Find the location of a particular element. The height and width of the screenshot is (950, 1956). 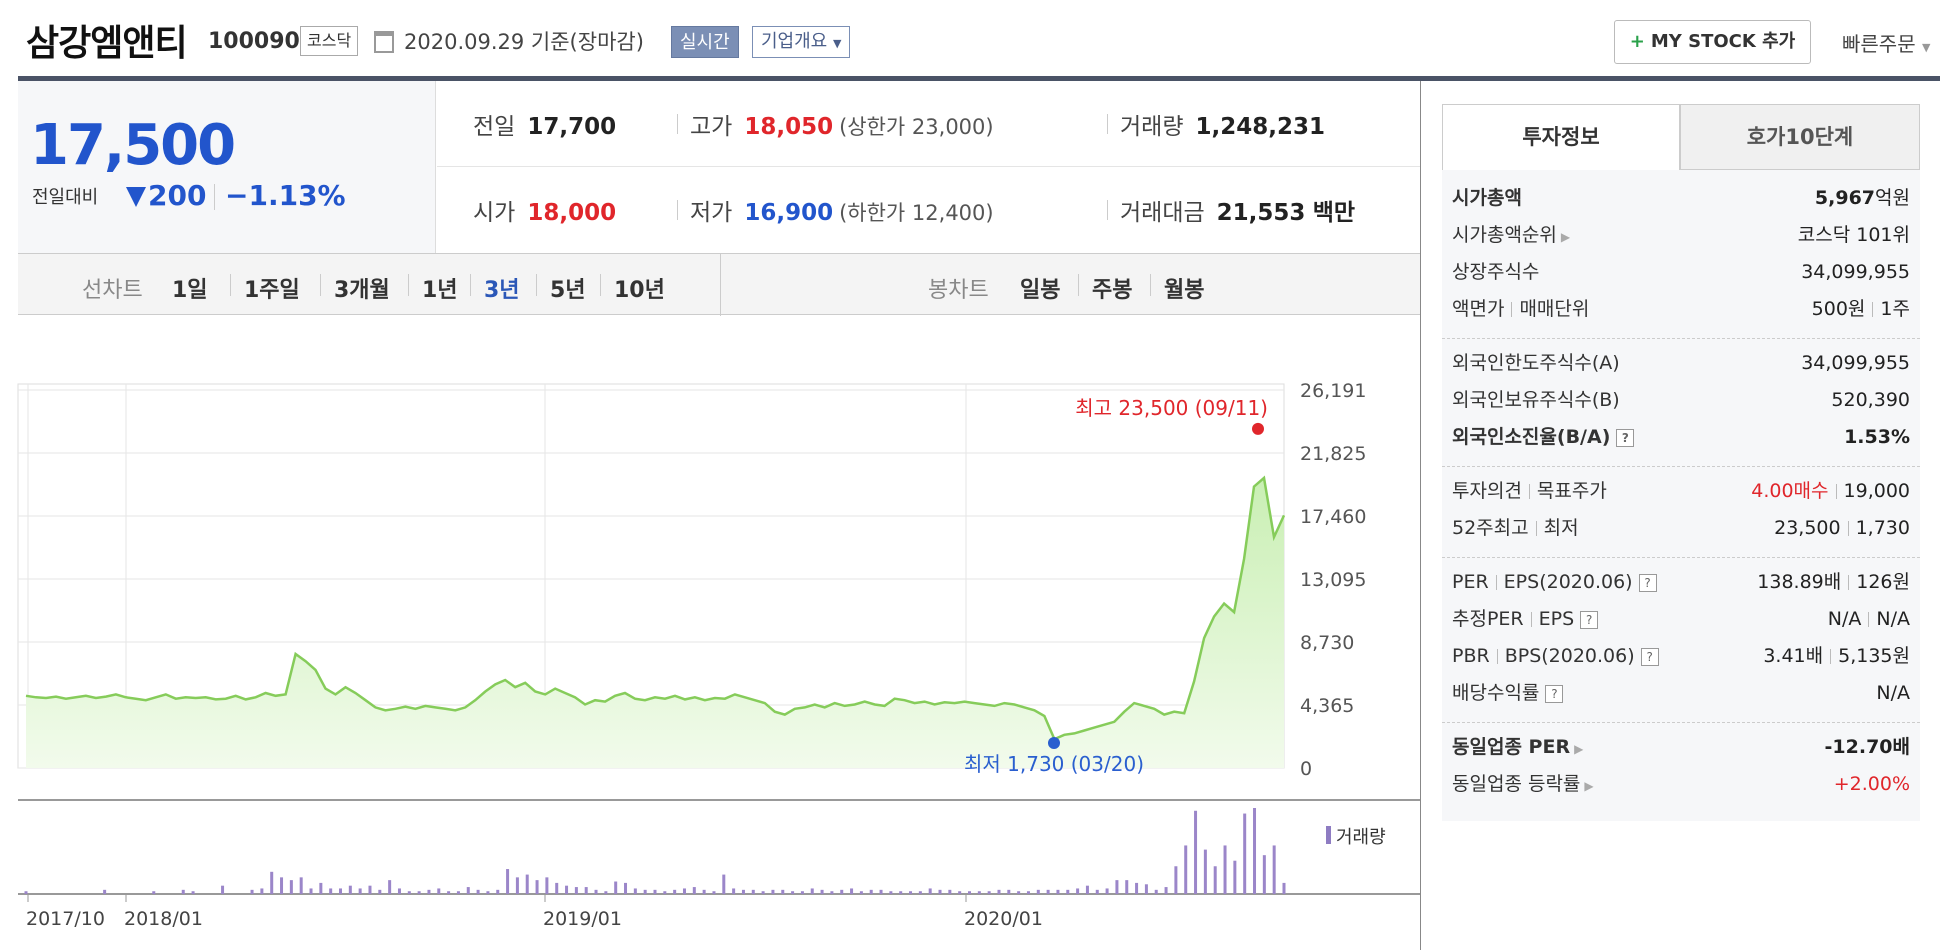

period-3m: 3개월 is located at coordinates (362, 290).